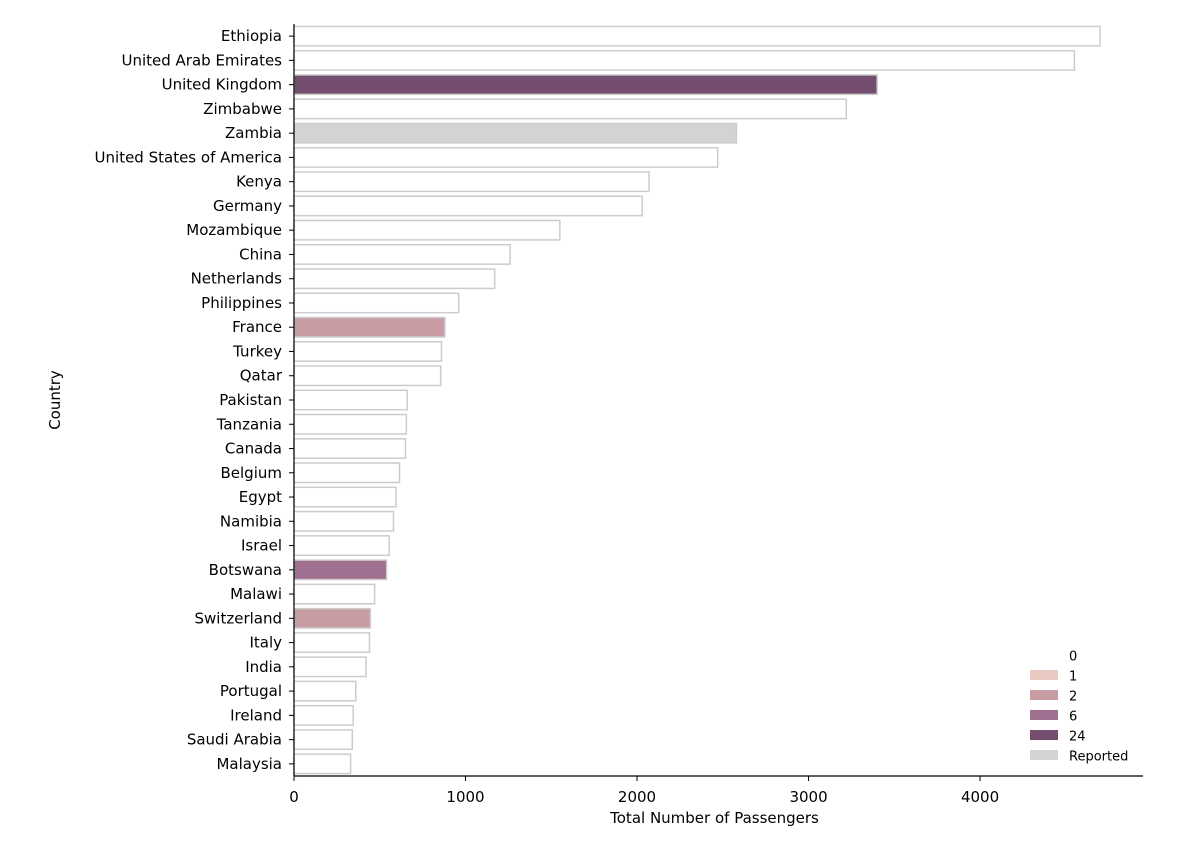  I want to click on bar-portugal, so click(325, 691).